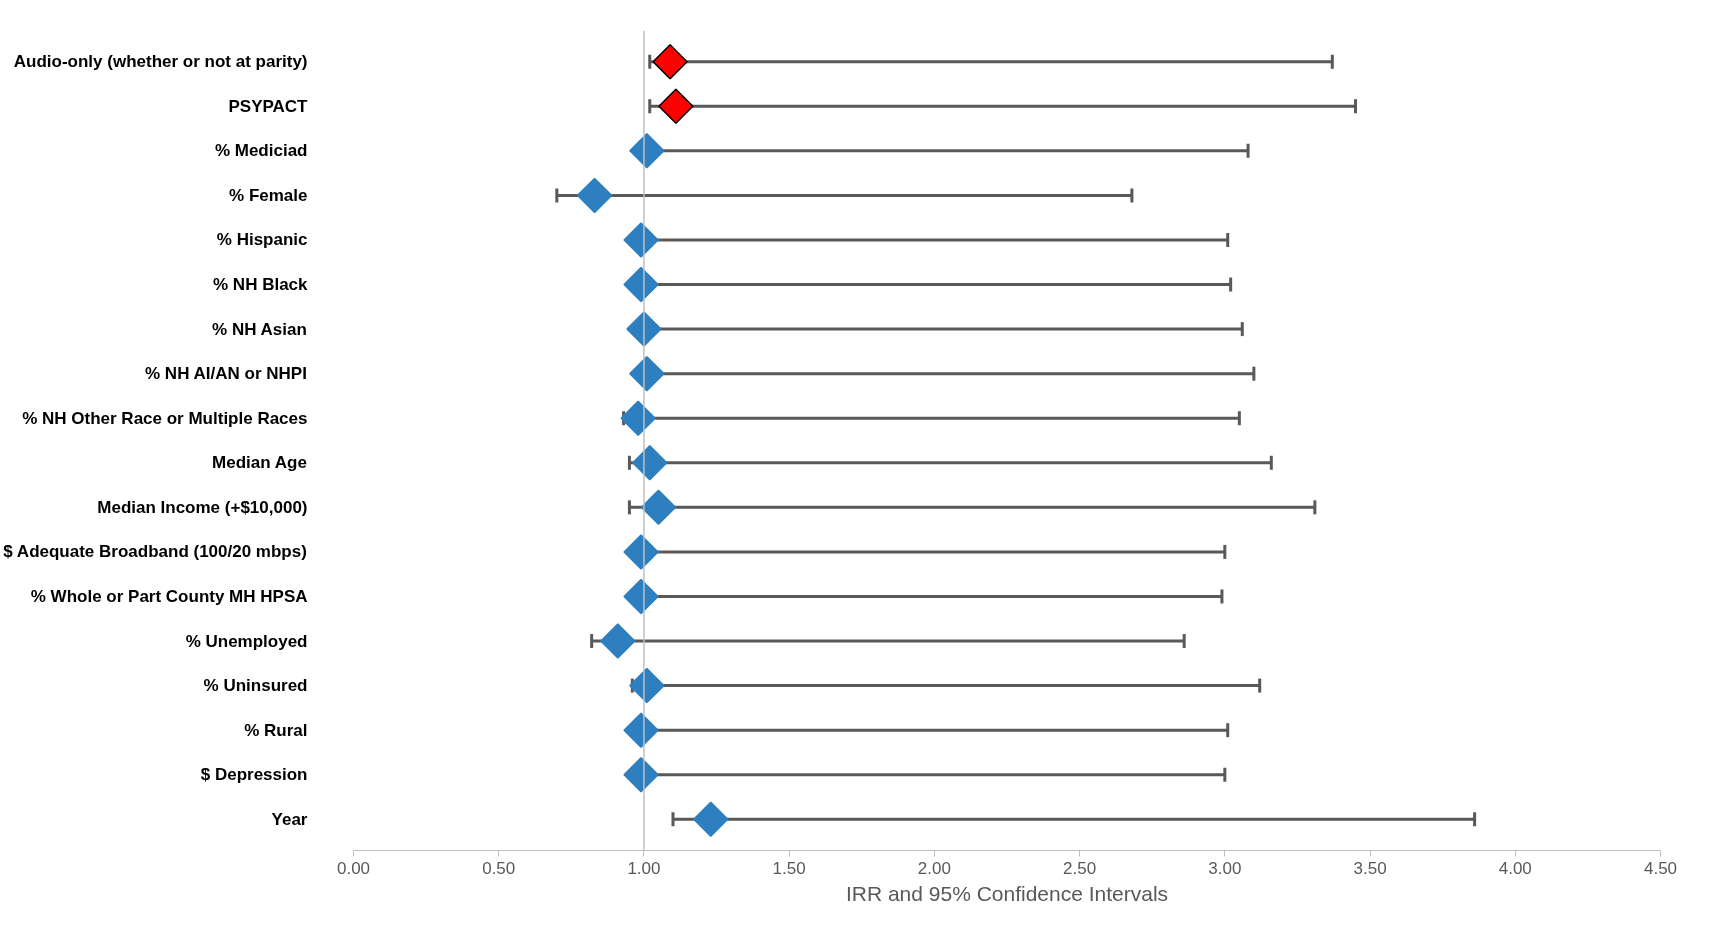  Describe the element at coordinates (1660, 868) in the screenshot. I see `x-tick-label: 4.50` at that location.